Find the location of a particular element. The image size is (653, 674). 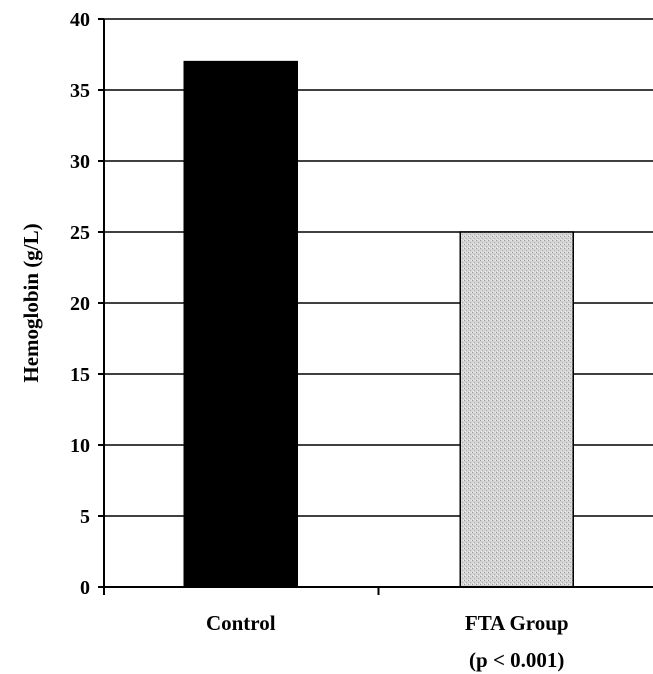

y-tick-label: 25 is located at coordinates (80, 233).